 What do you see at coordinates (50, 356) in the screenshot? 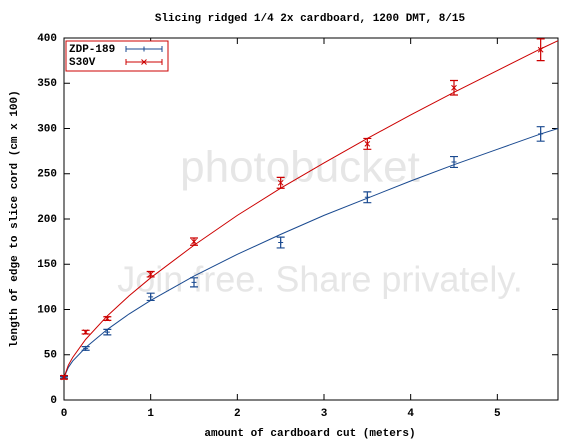
I see `y-tick-label: 50` at bounding box center [50, 356].